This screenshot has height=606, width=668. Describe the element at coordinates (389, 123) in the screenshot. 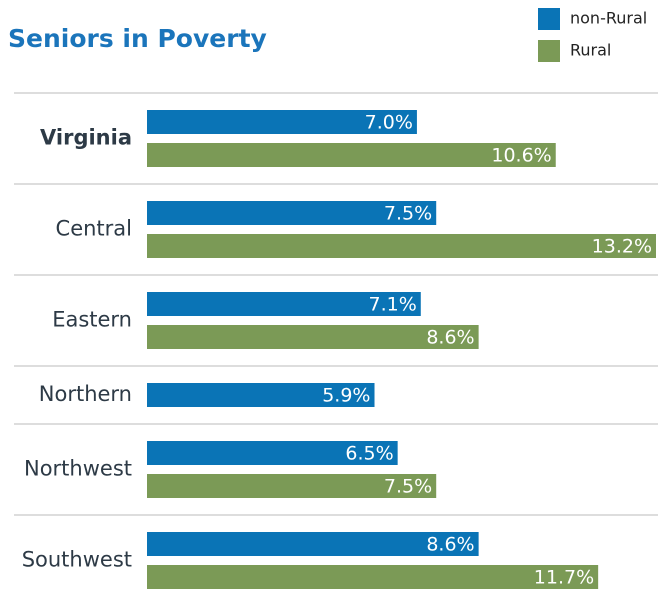

I see `value-label: 7.0%` at that location.